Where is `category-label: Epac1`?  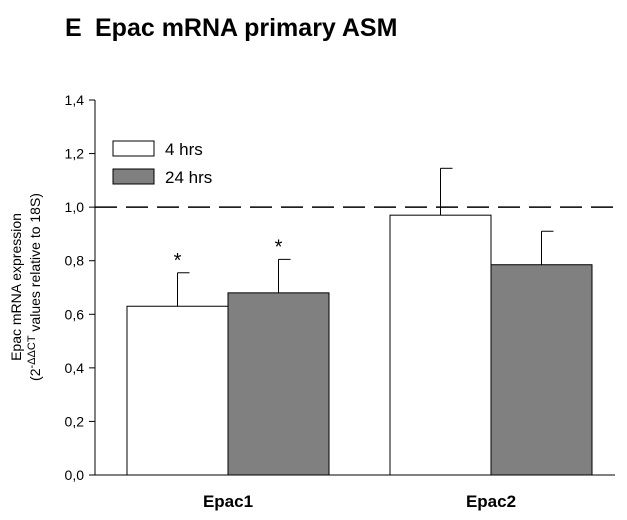
category-label: Epac1 is located at coordinates (228, 501).